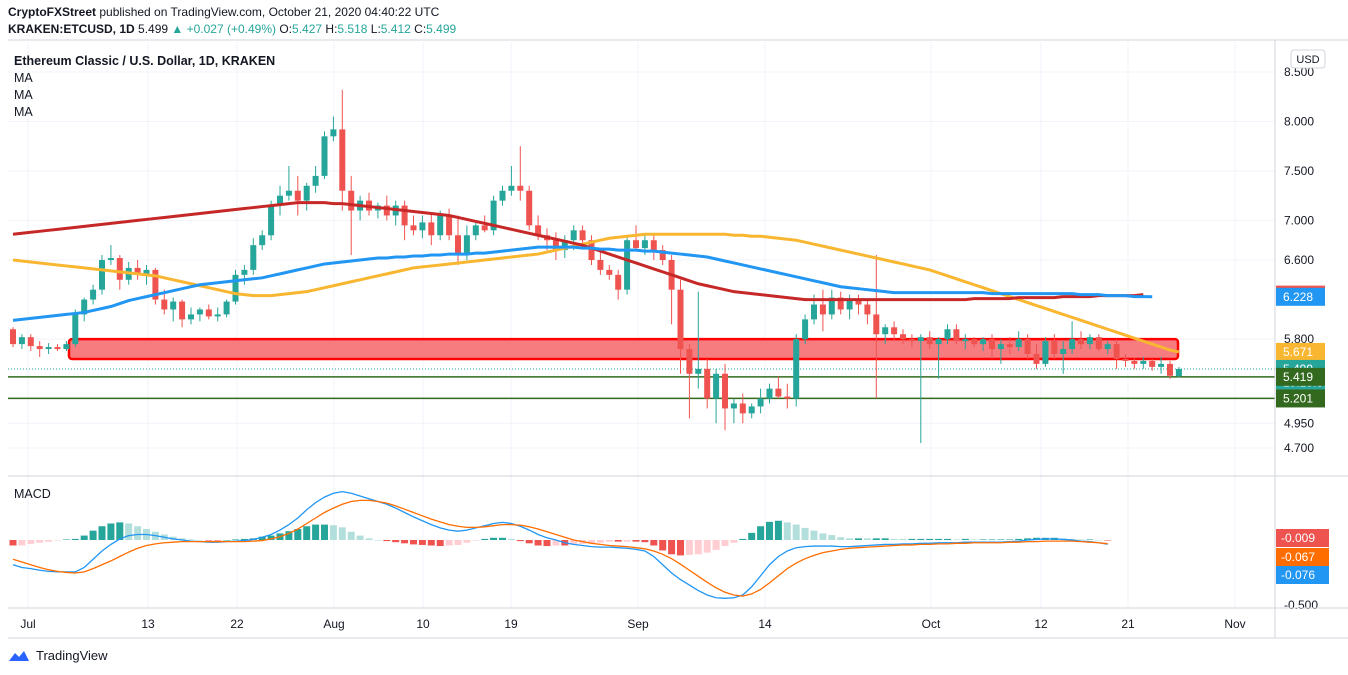 Image resolution: width=1348 pixels, height=675 pixels. I want to click on macd-label-box, so click(1302, 538).